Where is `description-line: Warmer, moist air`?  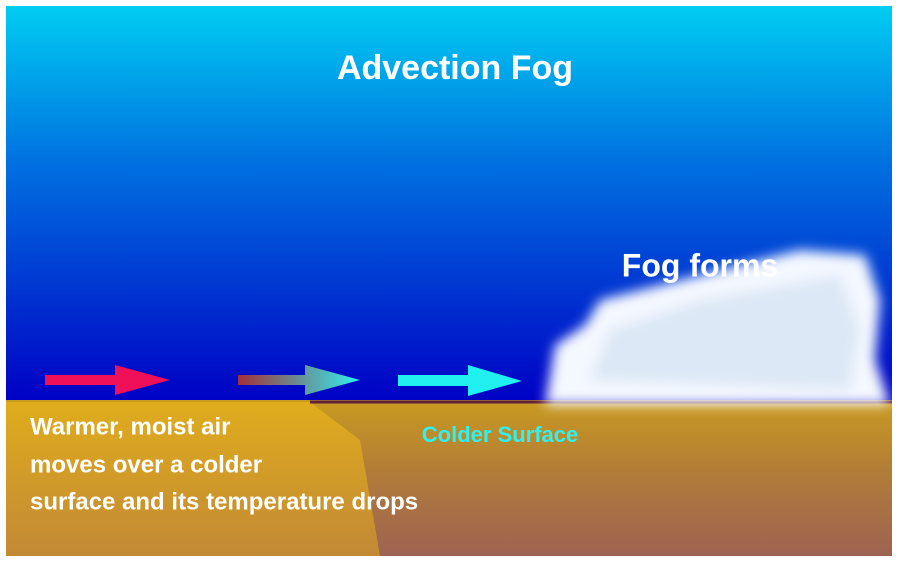 description-line: Warmer, moist air is located at coordinates (130, 426).